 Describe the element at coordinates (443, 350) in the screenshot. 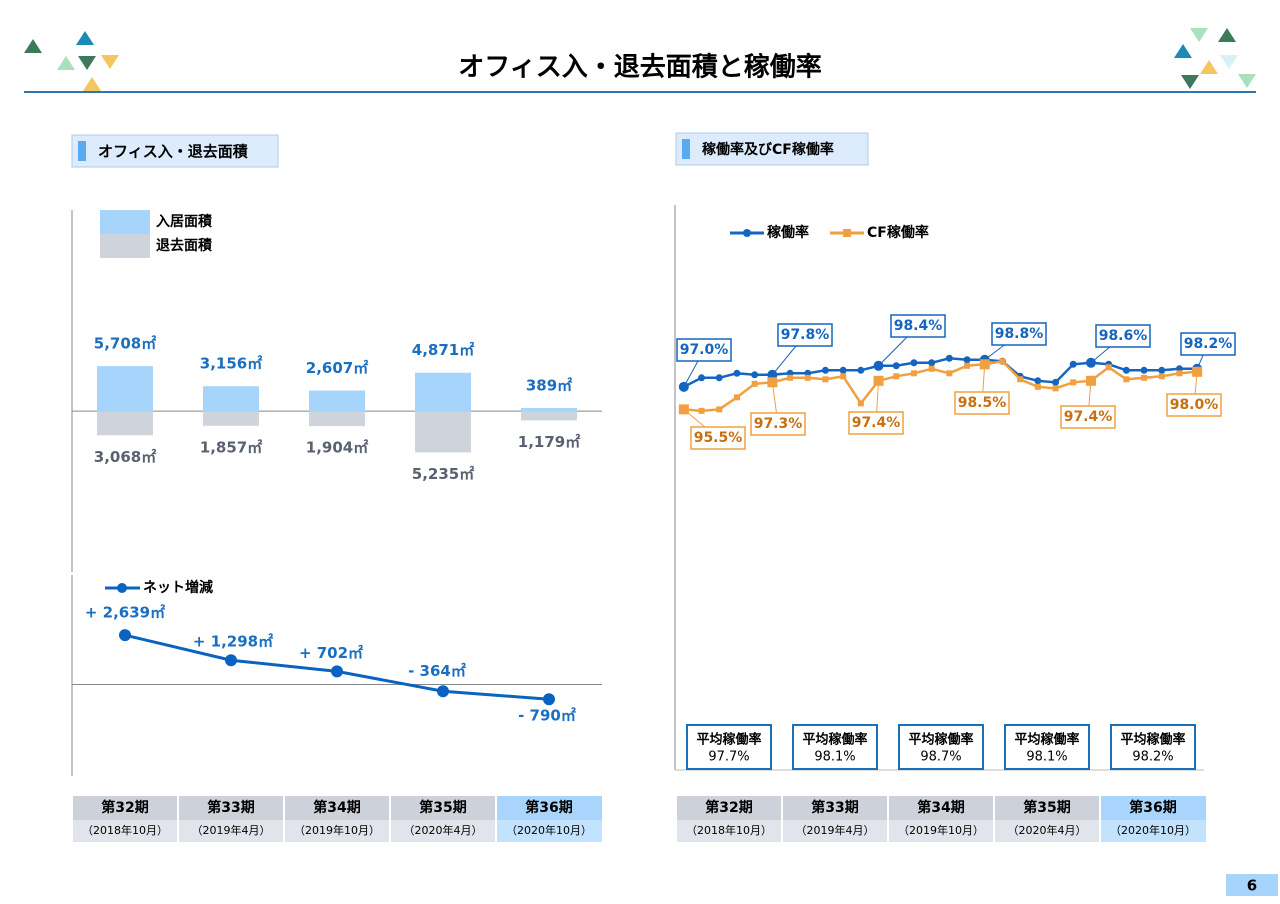

I see `value-label: 4,871㎡` at that location.